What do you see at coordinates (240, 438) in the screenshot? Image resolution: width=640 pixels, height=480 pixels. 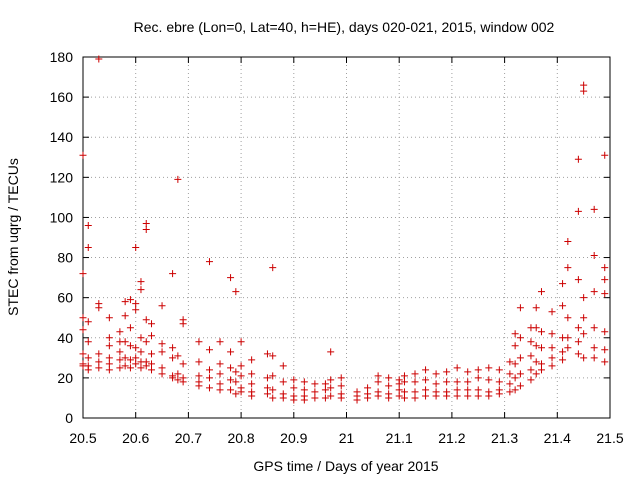 I see `x-tick-label: 20.8` at bounding box center [240, 438].